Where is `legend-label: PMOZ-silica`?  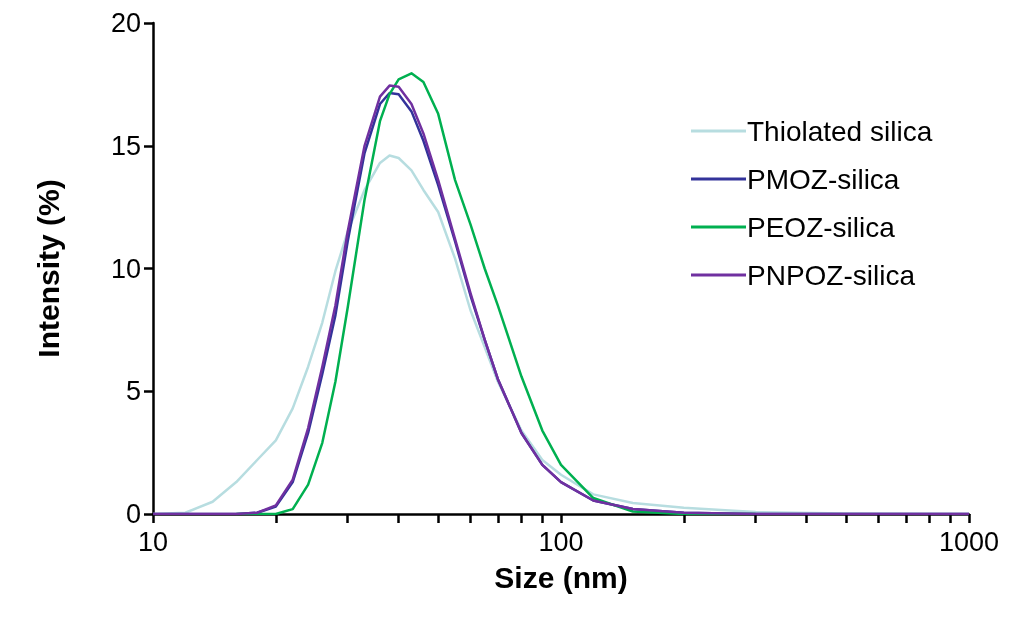
legend-label: PMOZ-silica is located at coordinates (823, 179).